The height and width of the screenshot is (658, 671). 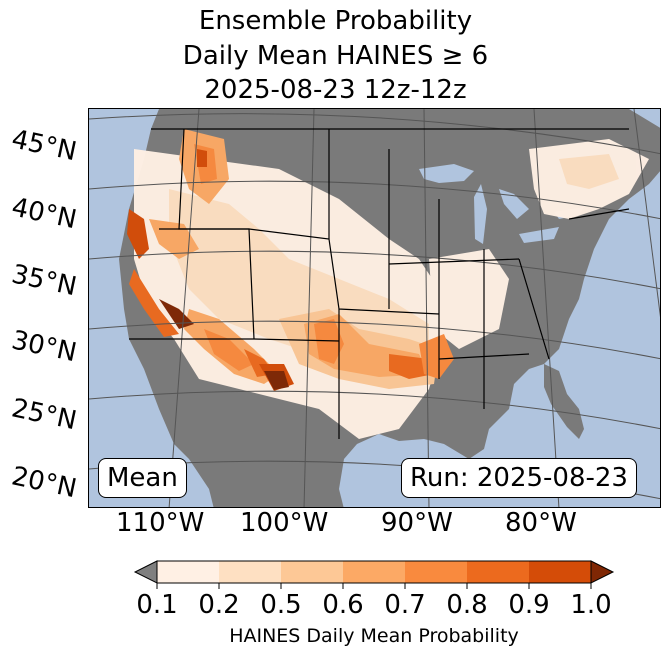 I want to click on colorbar-tick-label: 0.1, so click(x=157, y=605).